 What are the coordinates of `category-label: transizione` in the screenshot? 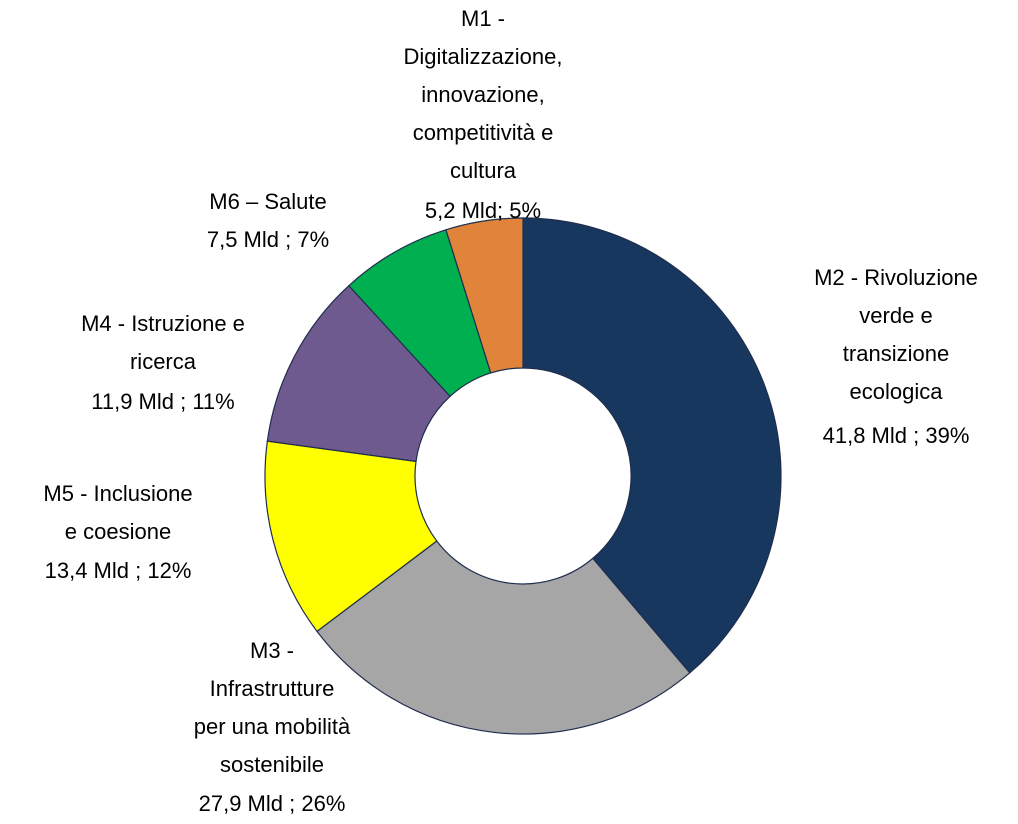 It's located at (896, 353).